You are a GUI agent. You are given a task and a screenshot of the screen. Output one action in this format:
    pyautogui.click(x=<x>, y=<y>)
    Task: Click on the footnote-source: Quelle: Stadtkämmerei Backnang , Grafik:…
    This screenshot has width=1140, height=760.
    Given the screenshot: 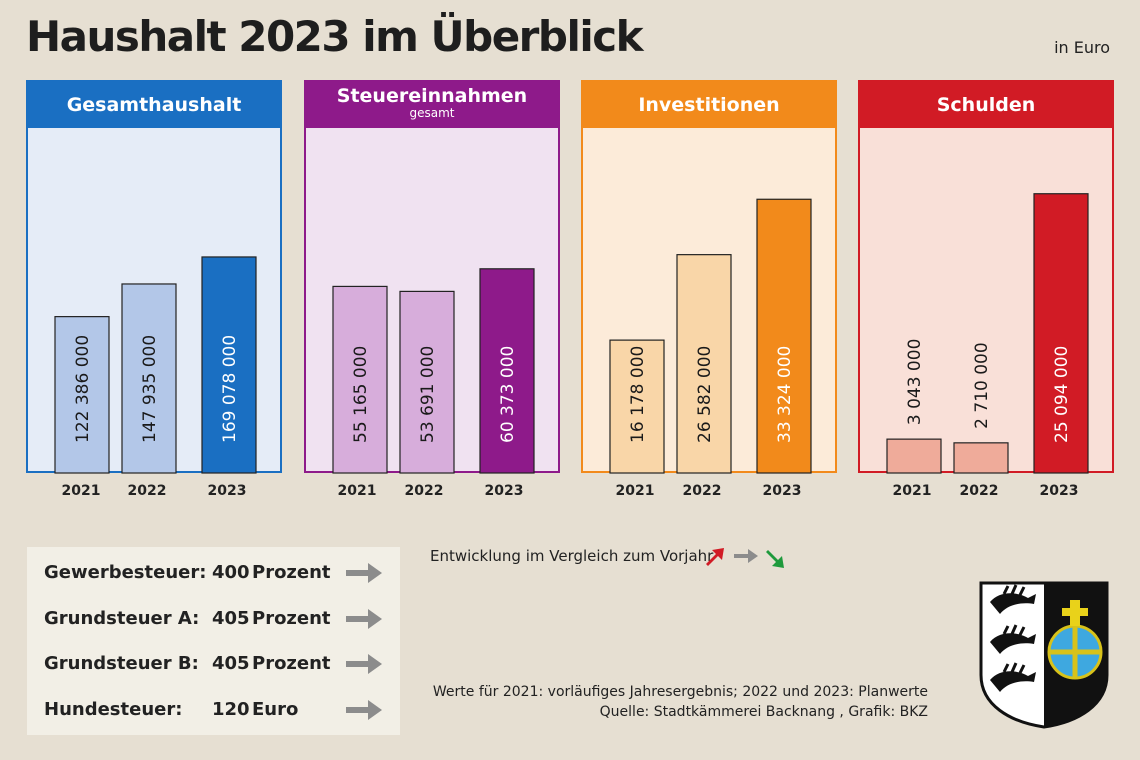 What is the action you would take?
    pyautogui.click(x=763, y=712)
    